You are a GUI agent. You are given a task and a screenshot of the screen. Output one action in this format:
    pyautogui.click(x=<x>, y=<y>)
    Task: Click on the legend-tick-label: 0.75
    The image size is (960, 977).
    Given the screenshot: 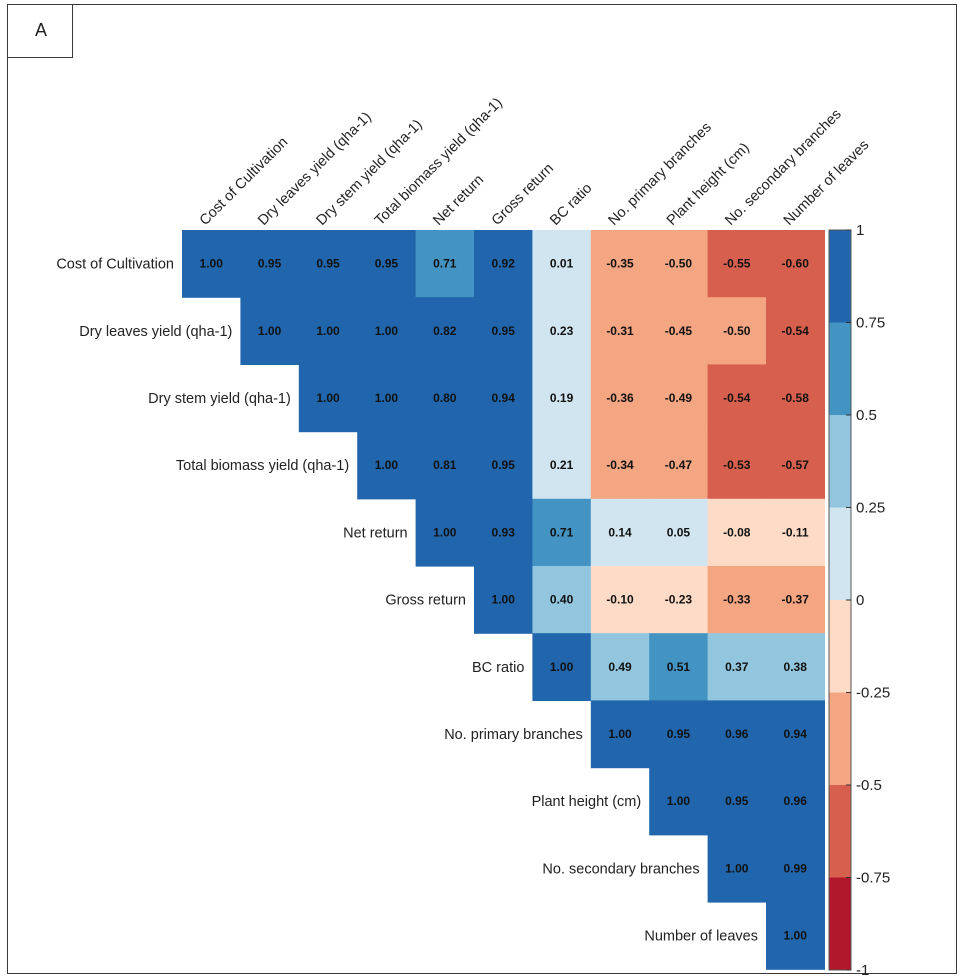 What is the action you would take?
    pyautogui.click(x=870, y=323)
    